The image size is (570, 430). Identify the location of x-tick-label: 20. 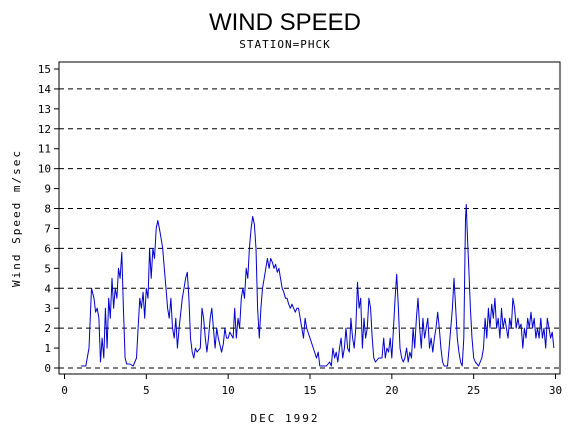
(391, 390).